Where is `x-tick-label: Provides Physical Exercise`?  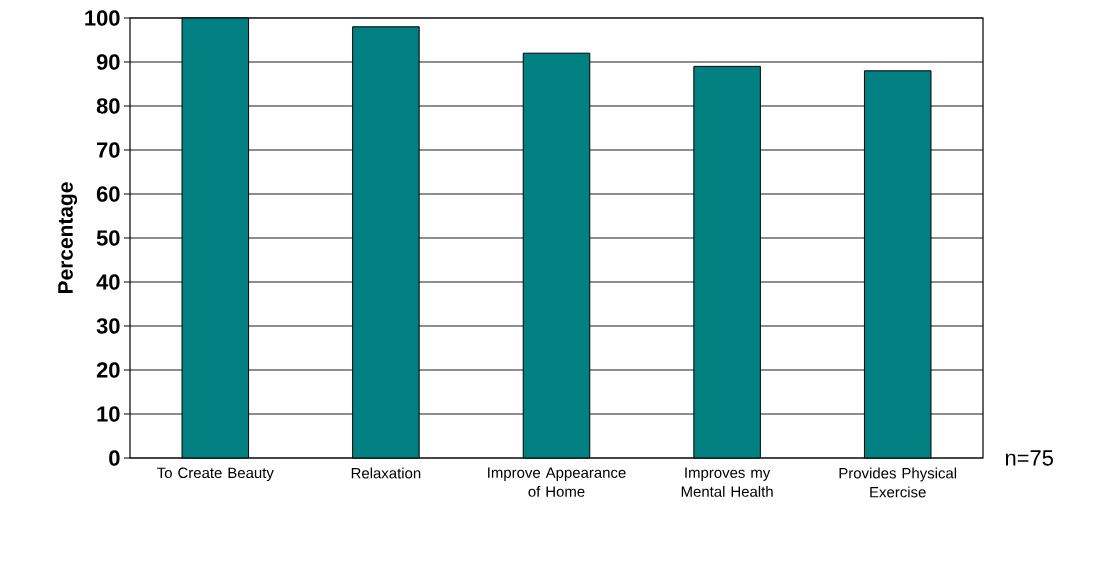 x-tick-label: Provides Physical Exercise is located at coordinates (898, 482).